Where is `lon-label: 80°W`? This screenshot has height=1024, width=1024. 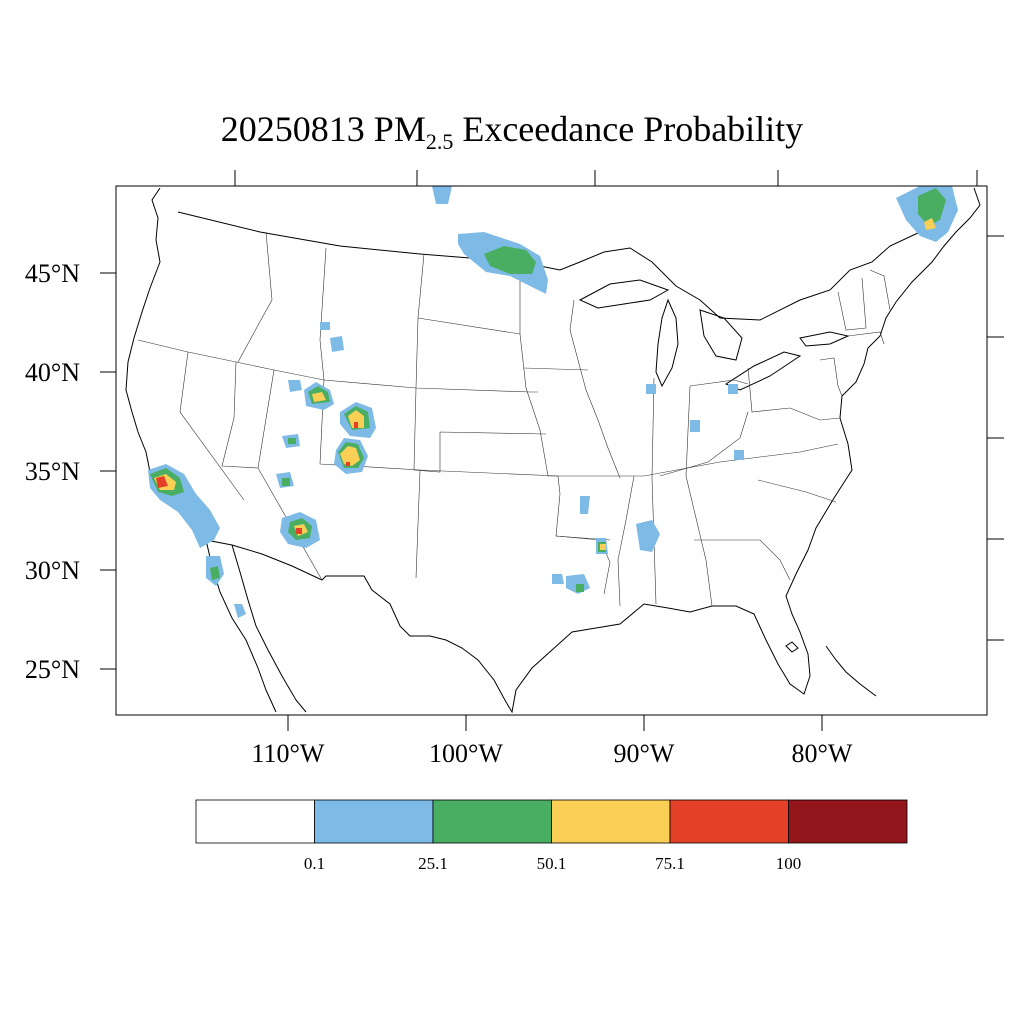 lon-label: 80°W is located at coordinates (822, 753).